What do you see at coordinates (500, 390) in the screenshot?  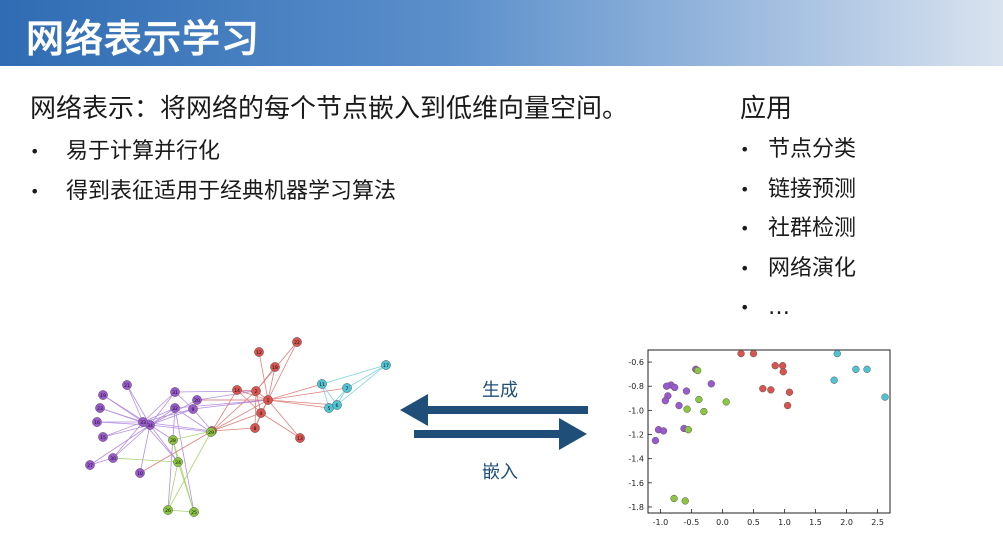 I see `generate-label: 生成` at bounding box center [500, 390].